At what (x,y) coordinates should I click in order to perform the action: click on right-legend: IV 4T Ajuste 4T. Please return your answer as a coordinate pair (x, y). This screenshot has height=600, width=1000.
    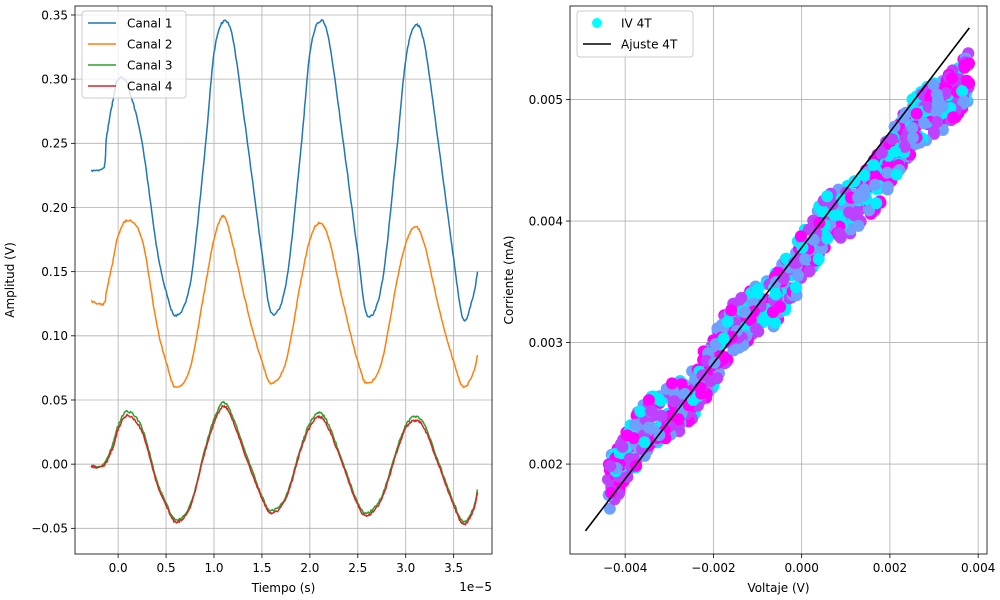
    Looking at the image, I should click on (635, 34).